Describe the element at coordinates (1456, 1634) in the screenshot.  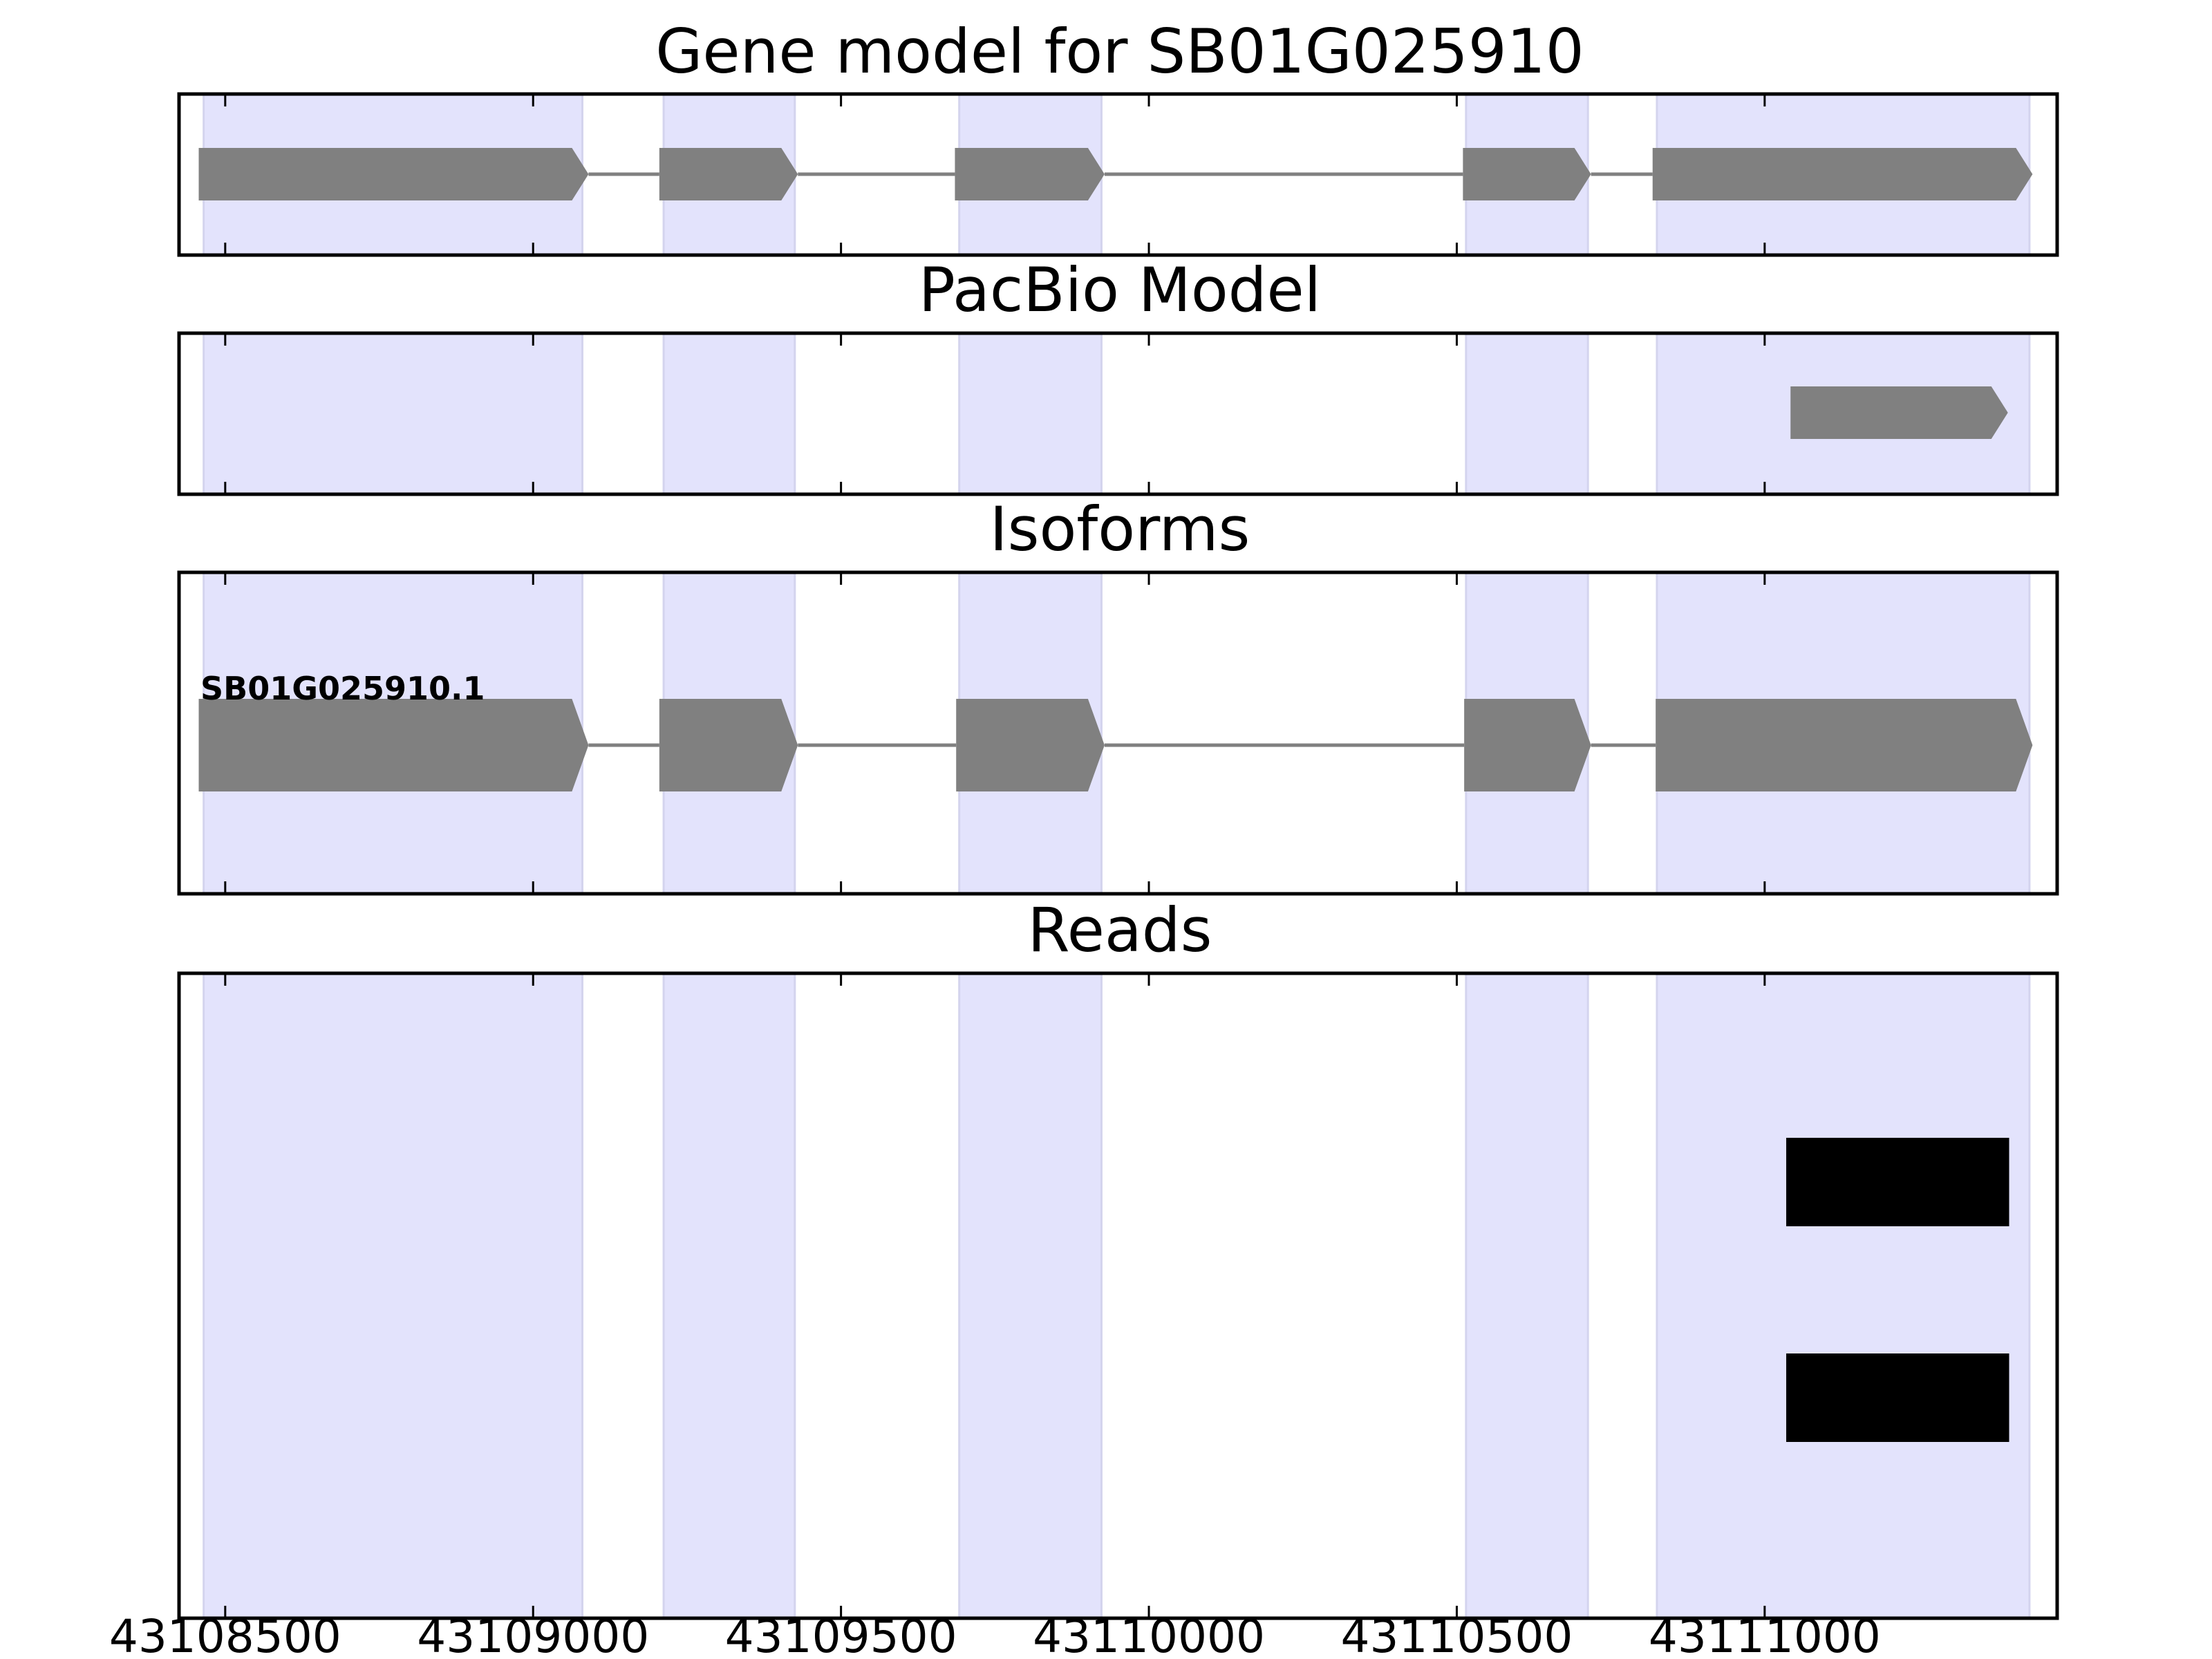
I see `x-tick-label: 43110500` at that location.